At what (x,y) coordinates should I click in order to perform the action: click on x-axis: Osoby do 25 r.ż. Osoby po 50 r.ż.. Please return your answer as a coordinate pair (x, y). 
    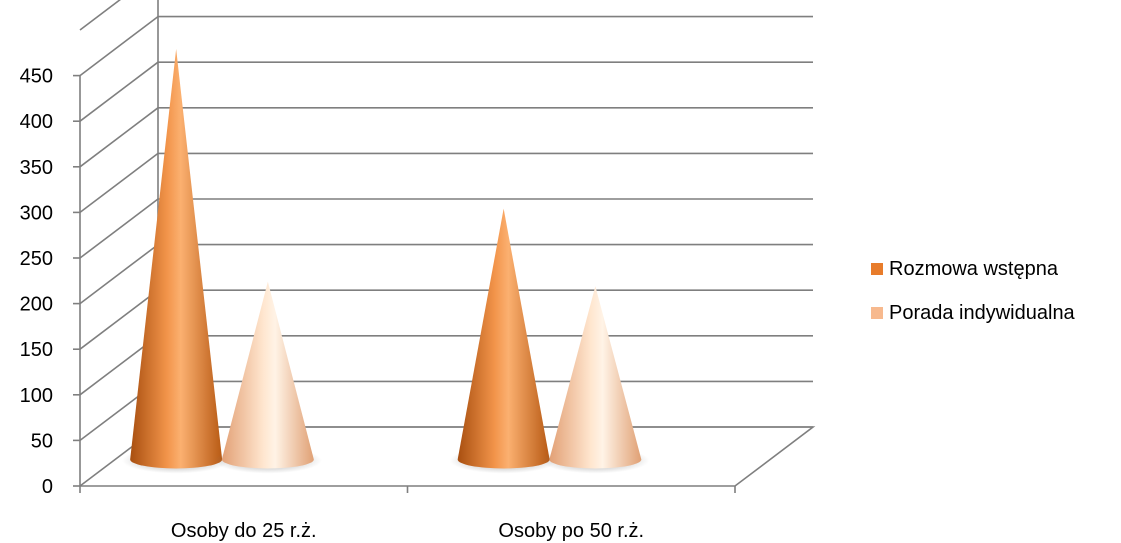
    Looking at the image, I should click on (407, 514).